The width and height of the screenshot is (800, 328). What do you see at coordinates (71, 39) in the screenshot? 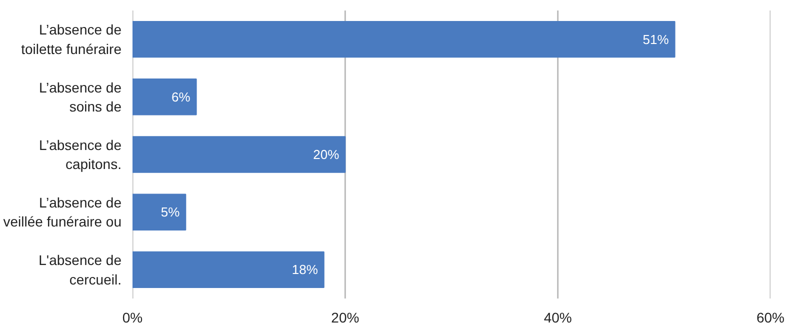
I see `y-tick-label: L’absence de toilette funéraire` at bounding box center [71, 39].